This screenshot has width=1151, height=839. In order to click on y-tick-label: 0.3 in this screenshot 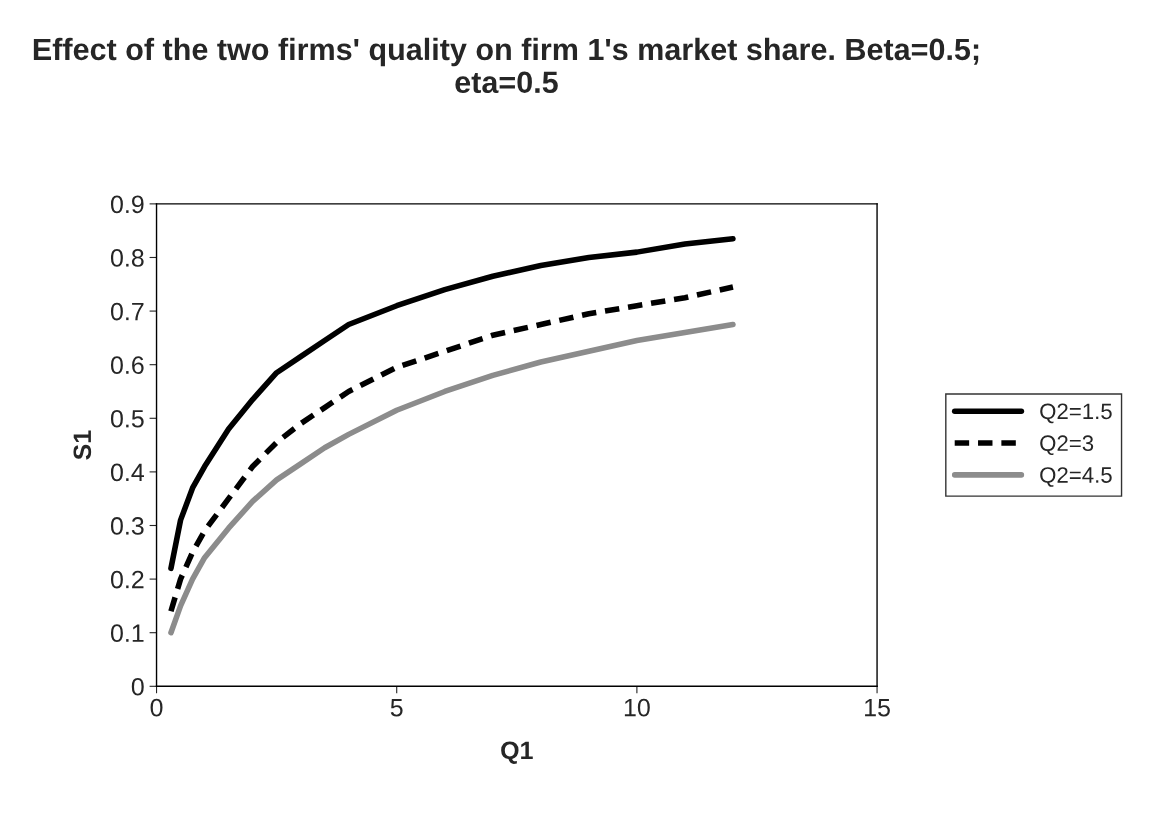, I will do `click(127, 526)`.